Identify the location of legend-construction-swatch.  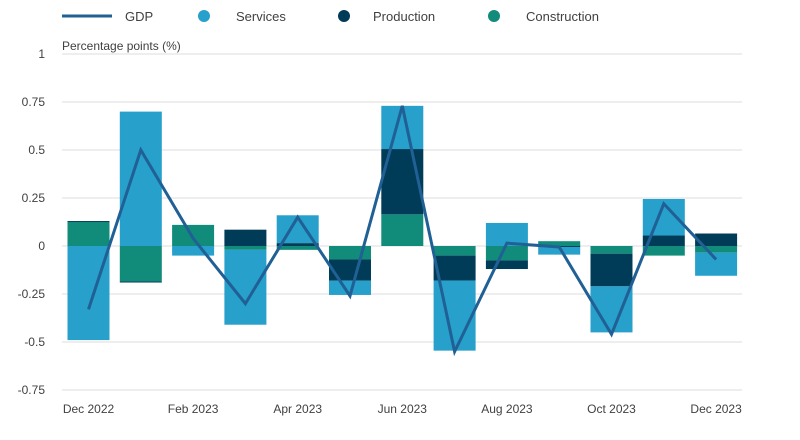
(494, 16).